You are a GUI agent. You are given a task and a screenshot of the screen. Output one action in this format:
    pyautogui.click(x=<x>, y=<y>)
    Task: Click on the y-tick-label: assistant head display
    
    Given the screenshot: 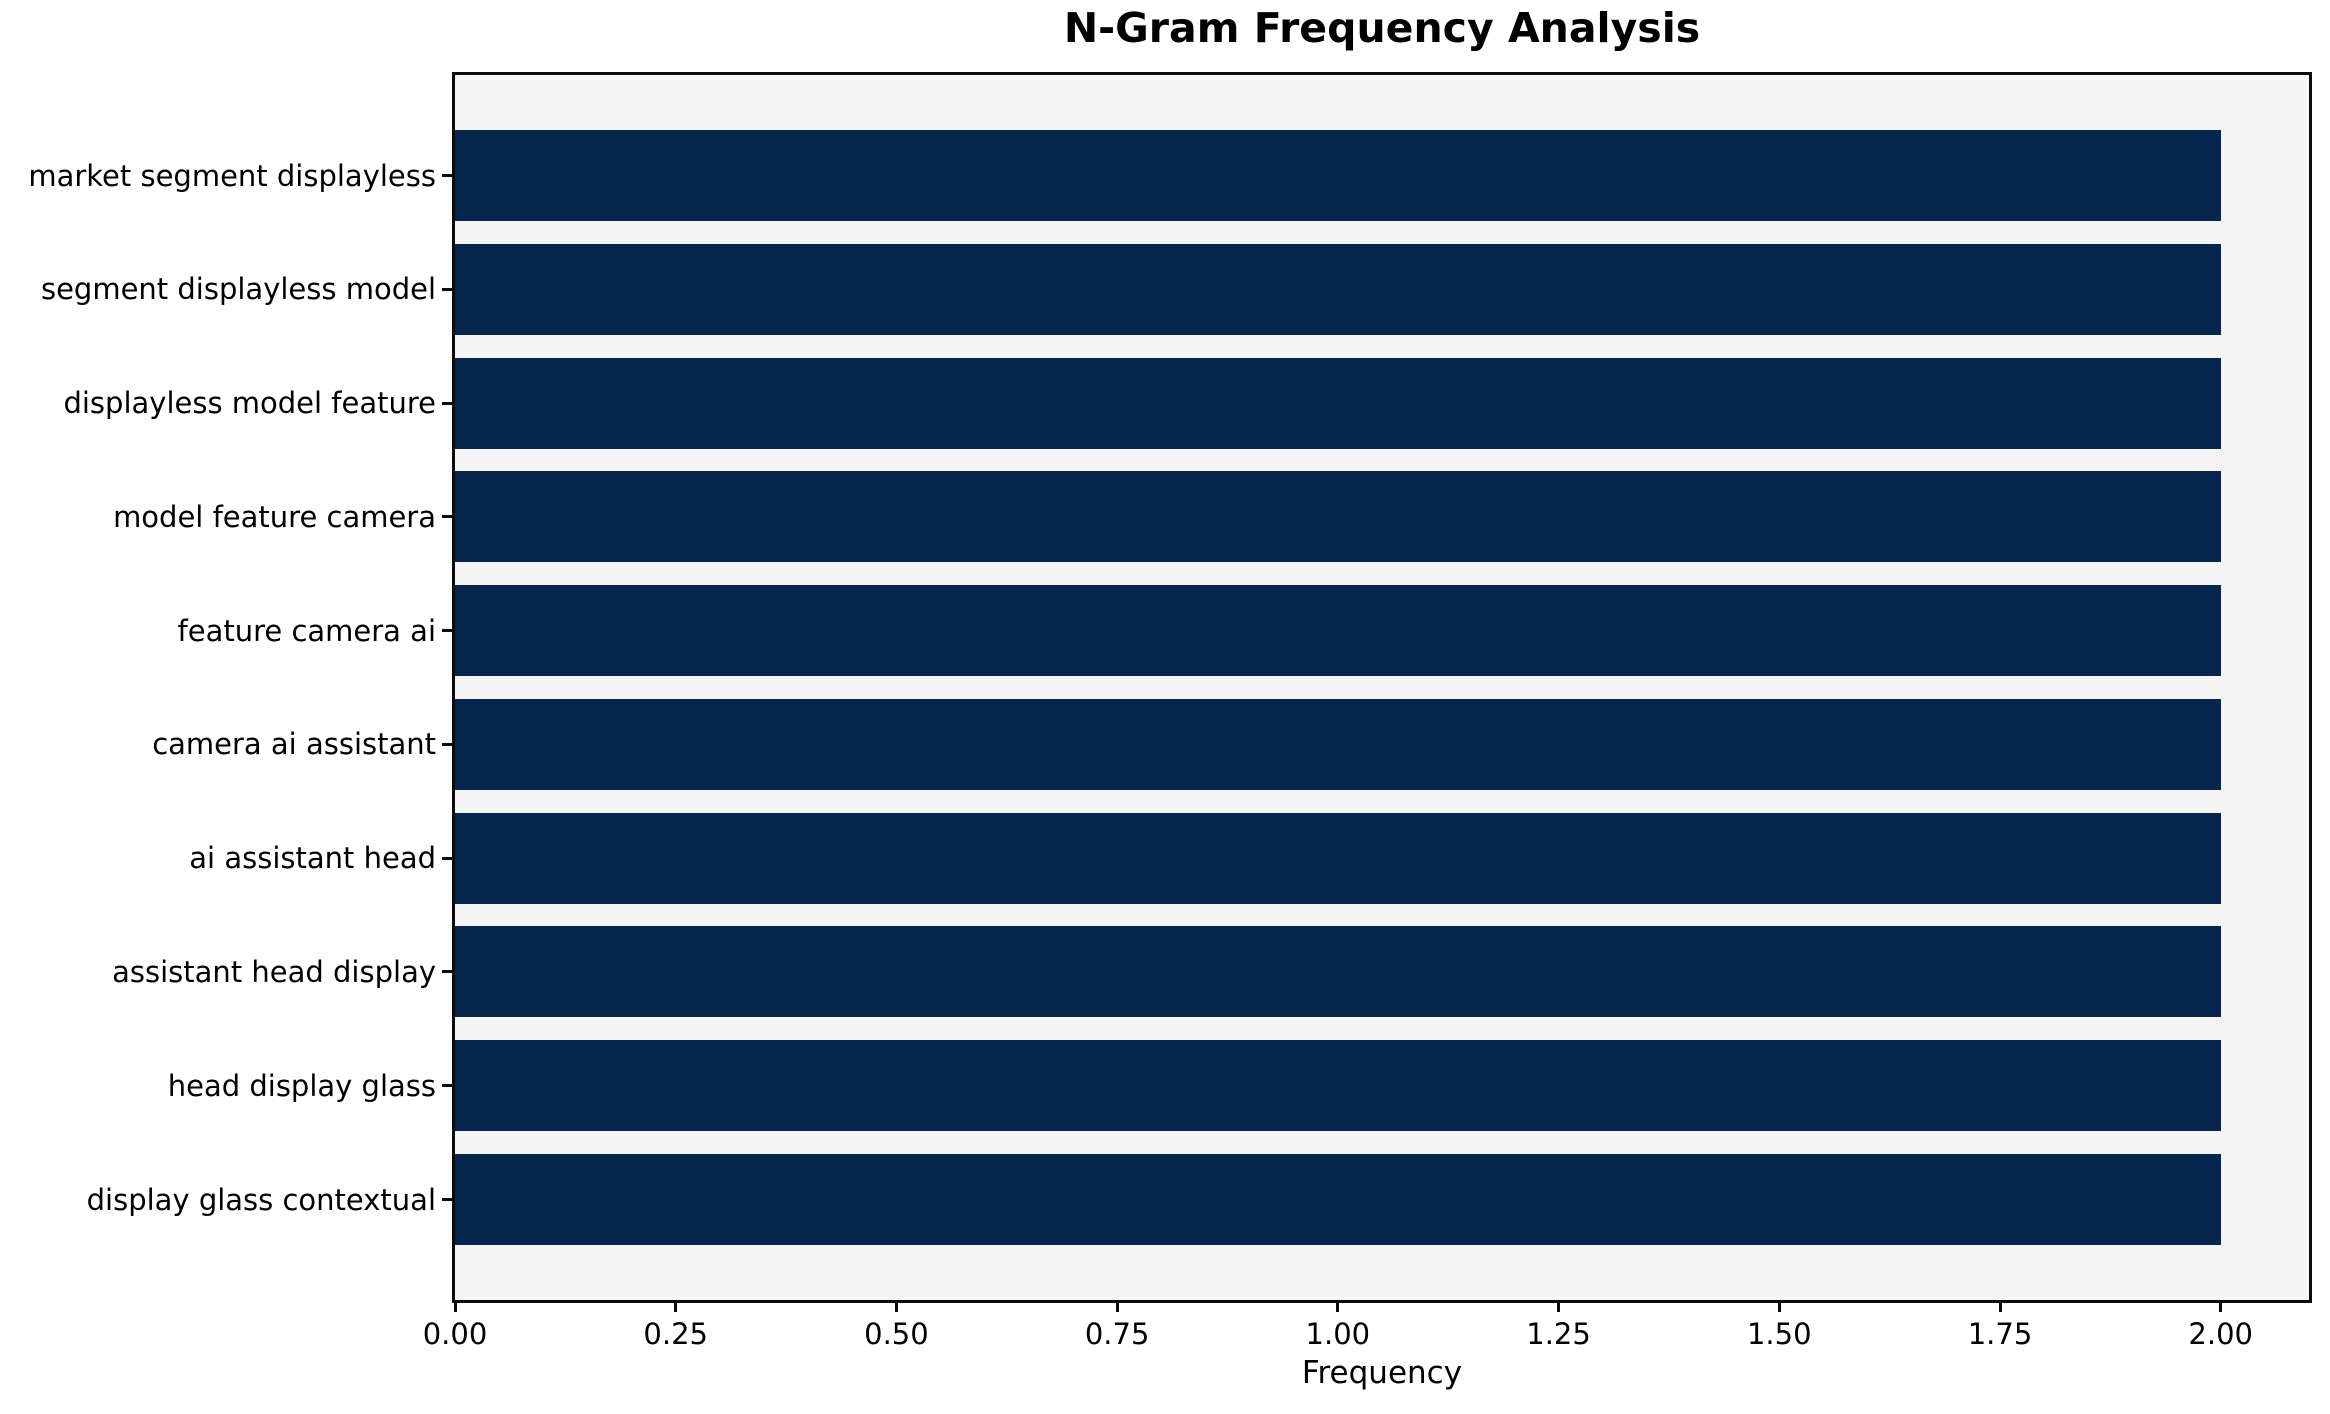 What is the action you would take?
    pyautogui.click(x=274, y=971)
    